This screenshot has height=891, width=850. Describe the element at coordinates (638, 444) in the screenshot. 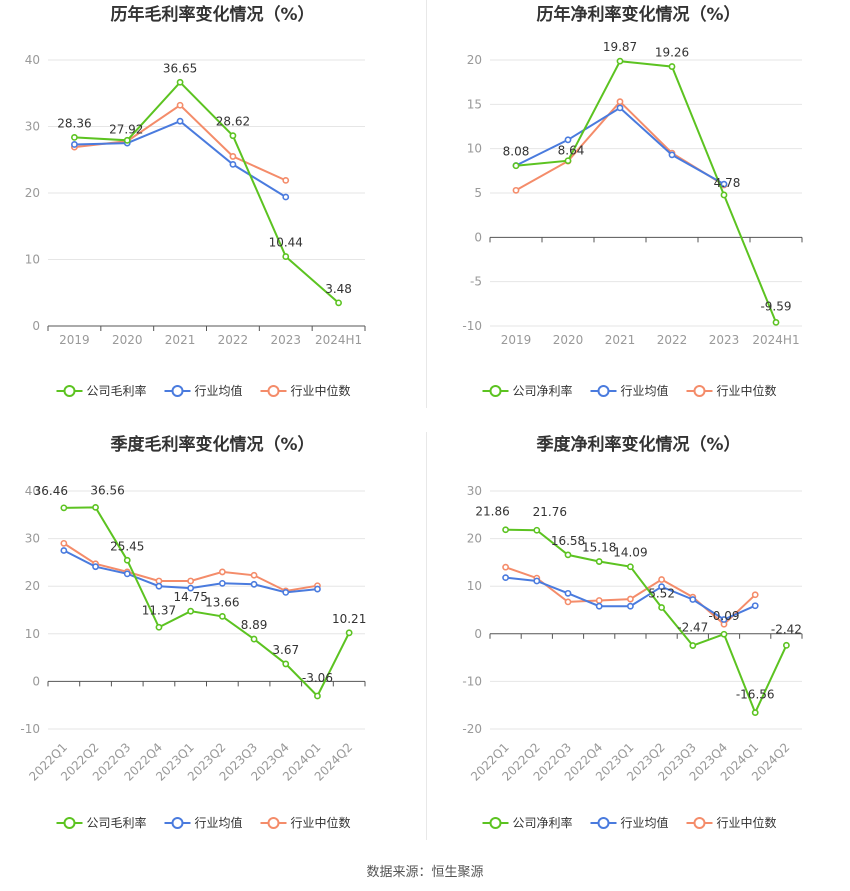

I see `chart-title: 季度净利率变化情况（%）` at that location.